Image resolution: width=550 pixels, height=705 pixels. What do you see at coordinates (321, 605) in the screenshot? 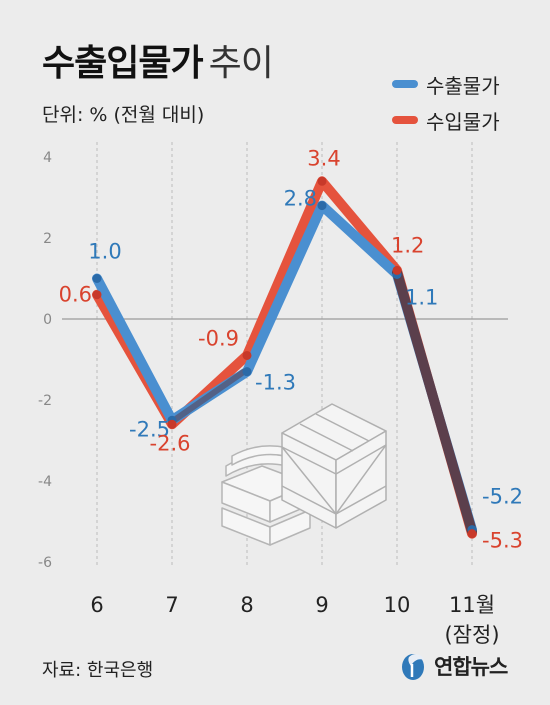
I see `x-tick-label: 9` at bounding box center [321, 605].